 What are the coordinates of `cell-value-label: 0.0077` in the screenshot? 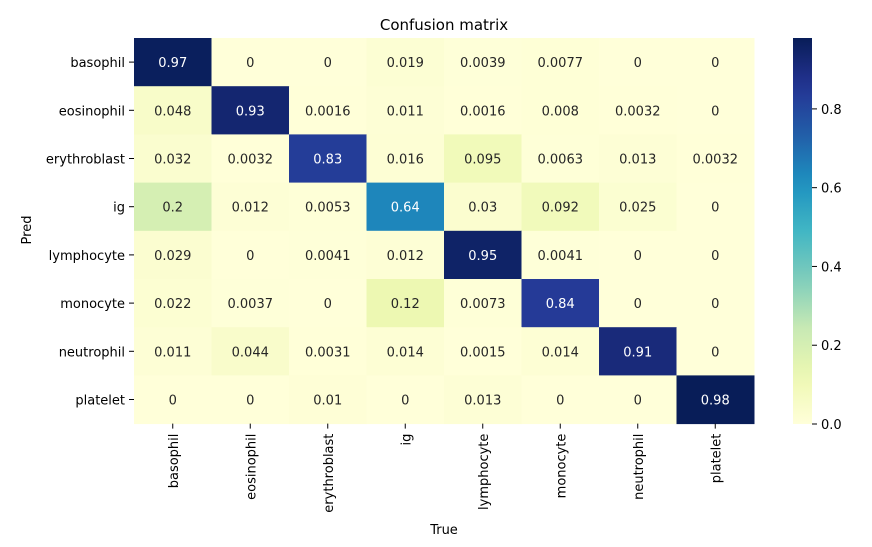 It's located at (561, 63).